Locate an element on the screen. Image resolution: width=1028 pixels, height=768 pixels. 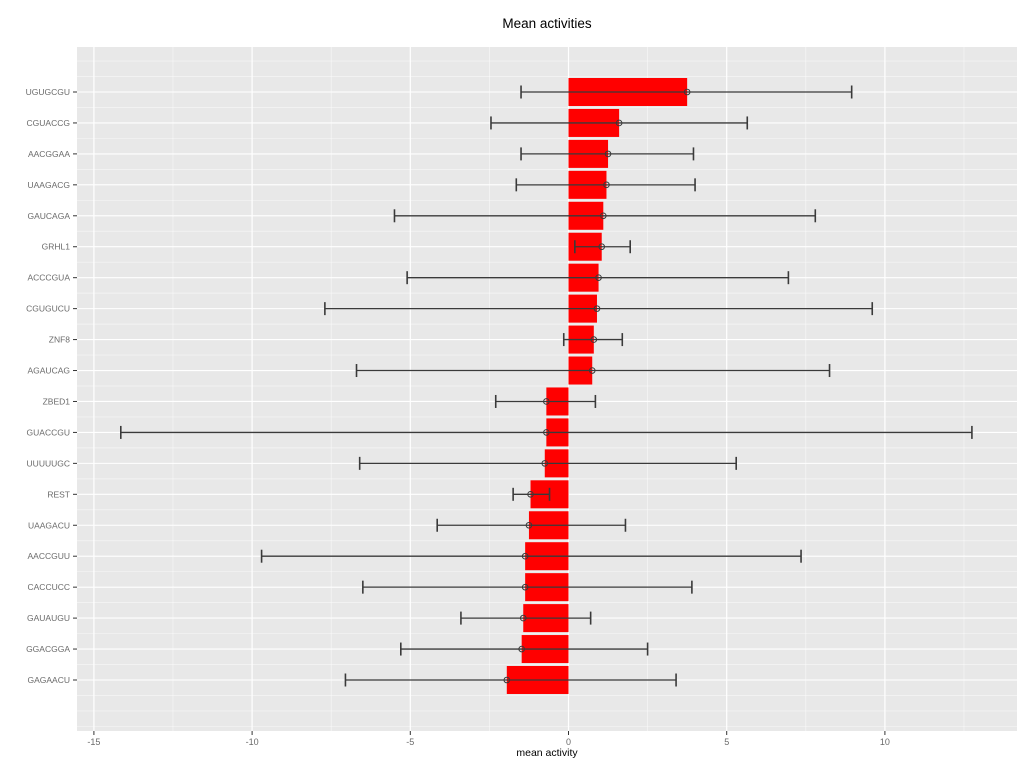
y-tick-label: UUUUUGC is located at coordinates (48, 463).